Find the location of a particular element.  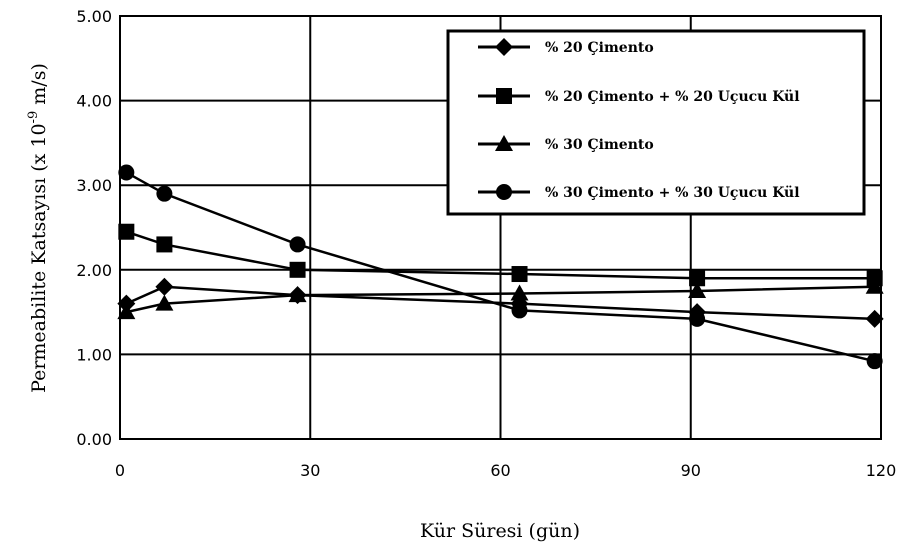

y-axis-title-exponent: -9 is located at coordinates (33, 117).